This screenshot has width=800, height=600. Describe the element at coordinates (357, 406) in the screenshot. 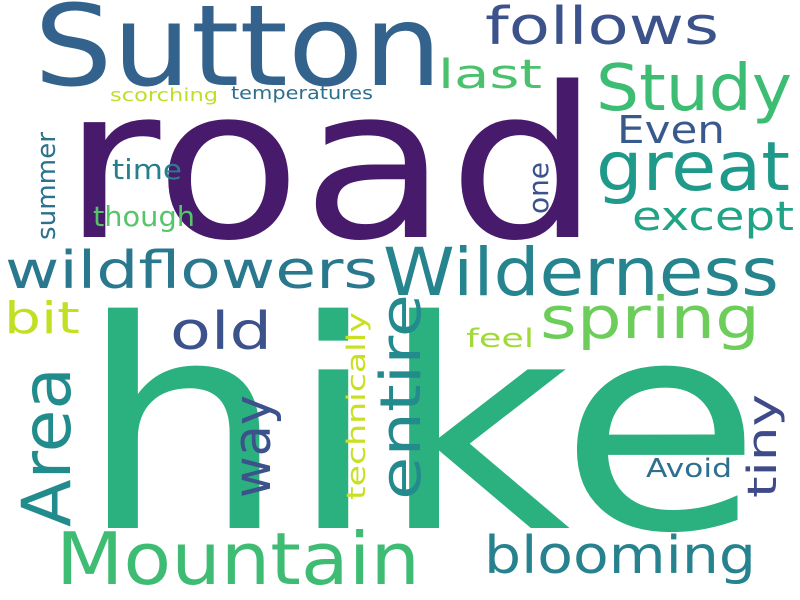

I see `word-technically: technically` at that location.